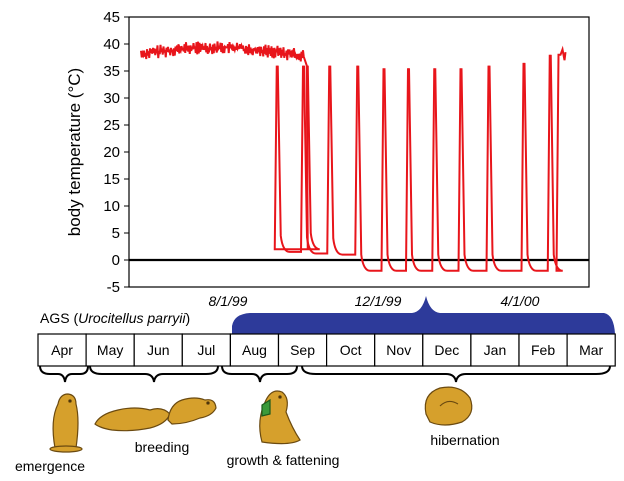  What do you see at coordinates (111, 44) in the screenshot?
I see `y-tick-label: 40` at bounding box center [111, 44].